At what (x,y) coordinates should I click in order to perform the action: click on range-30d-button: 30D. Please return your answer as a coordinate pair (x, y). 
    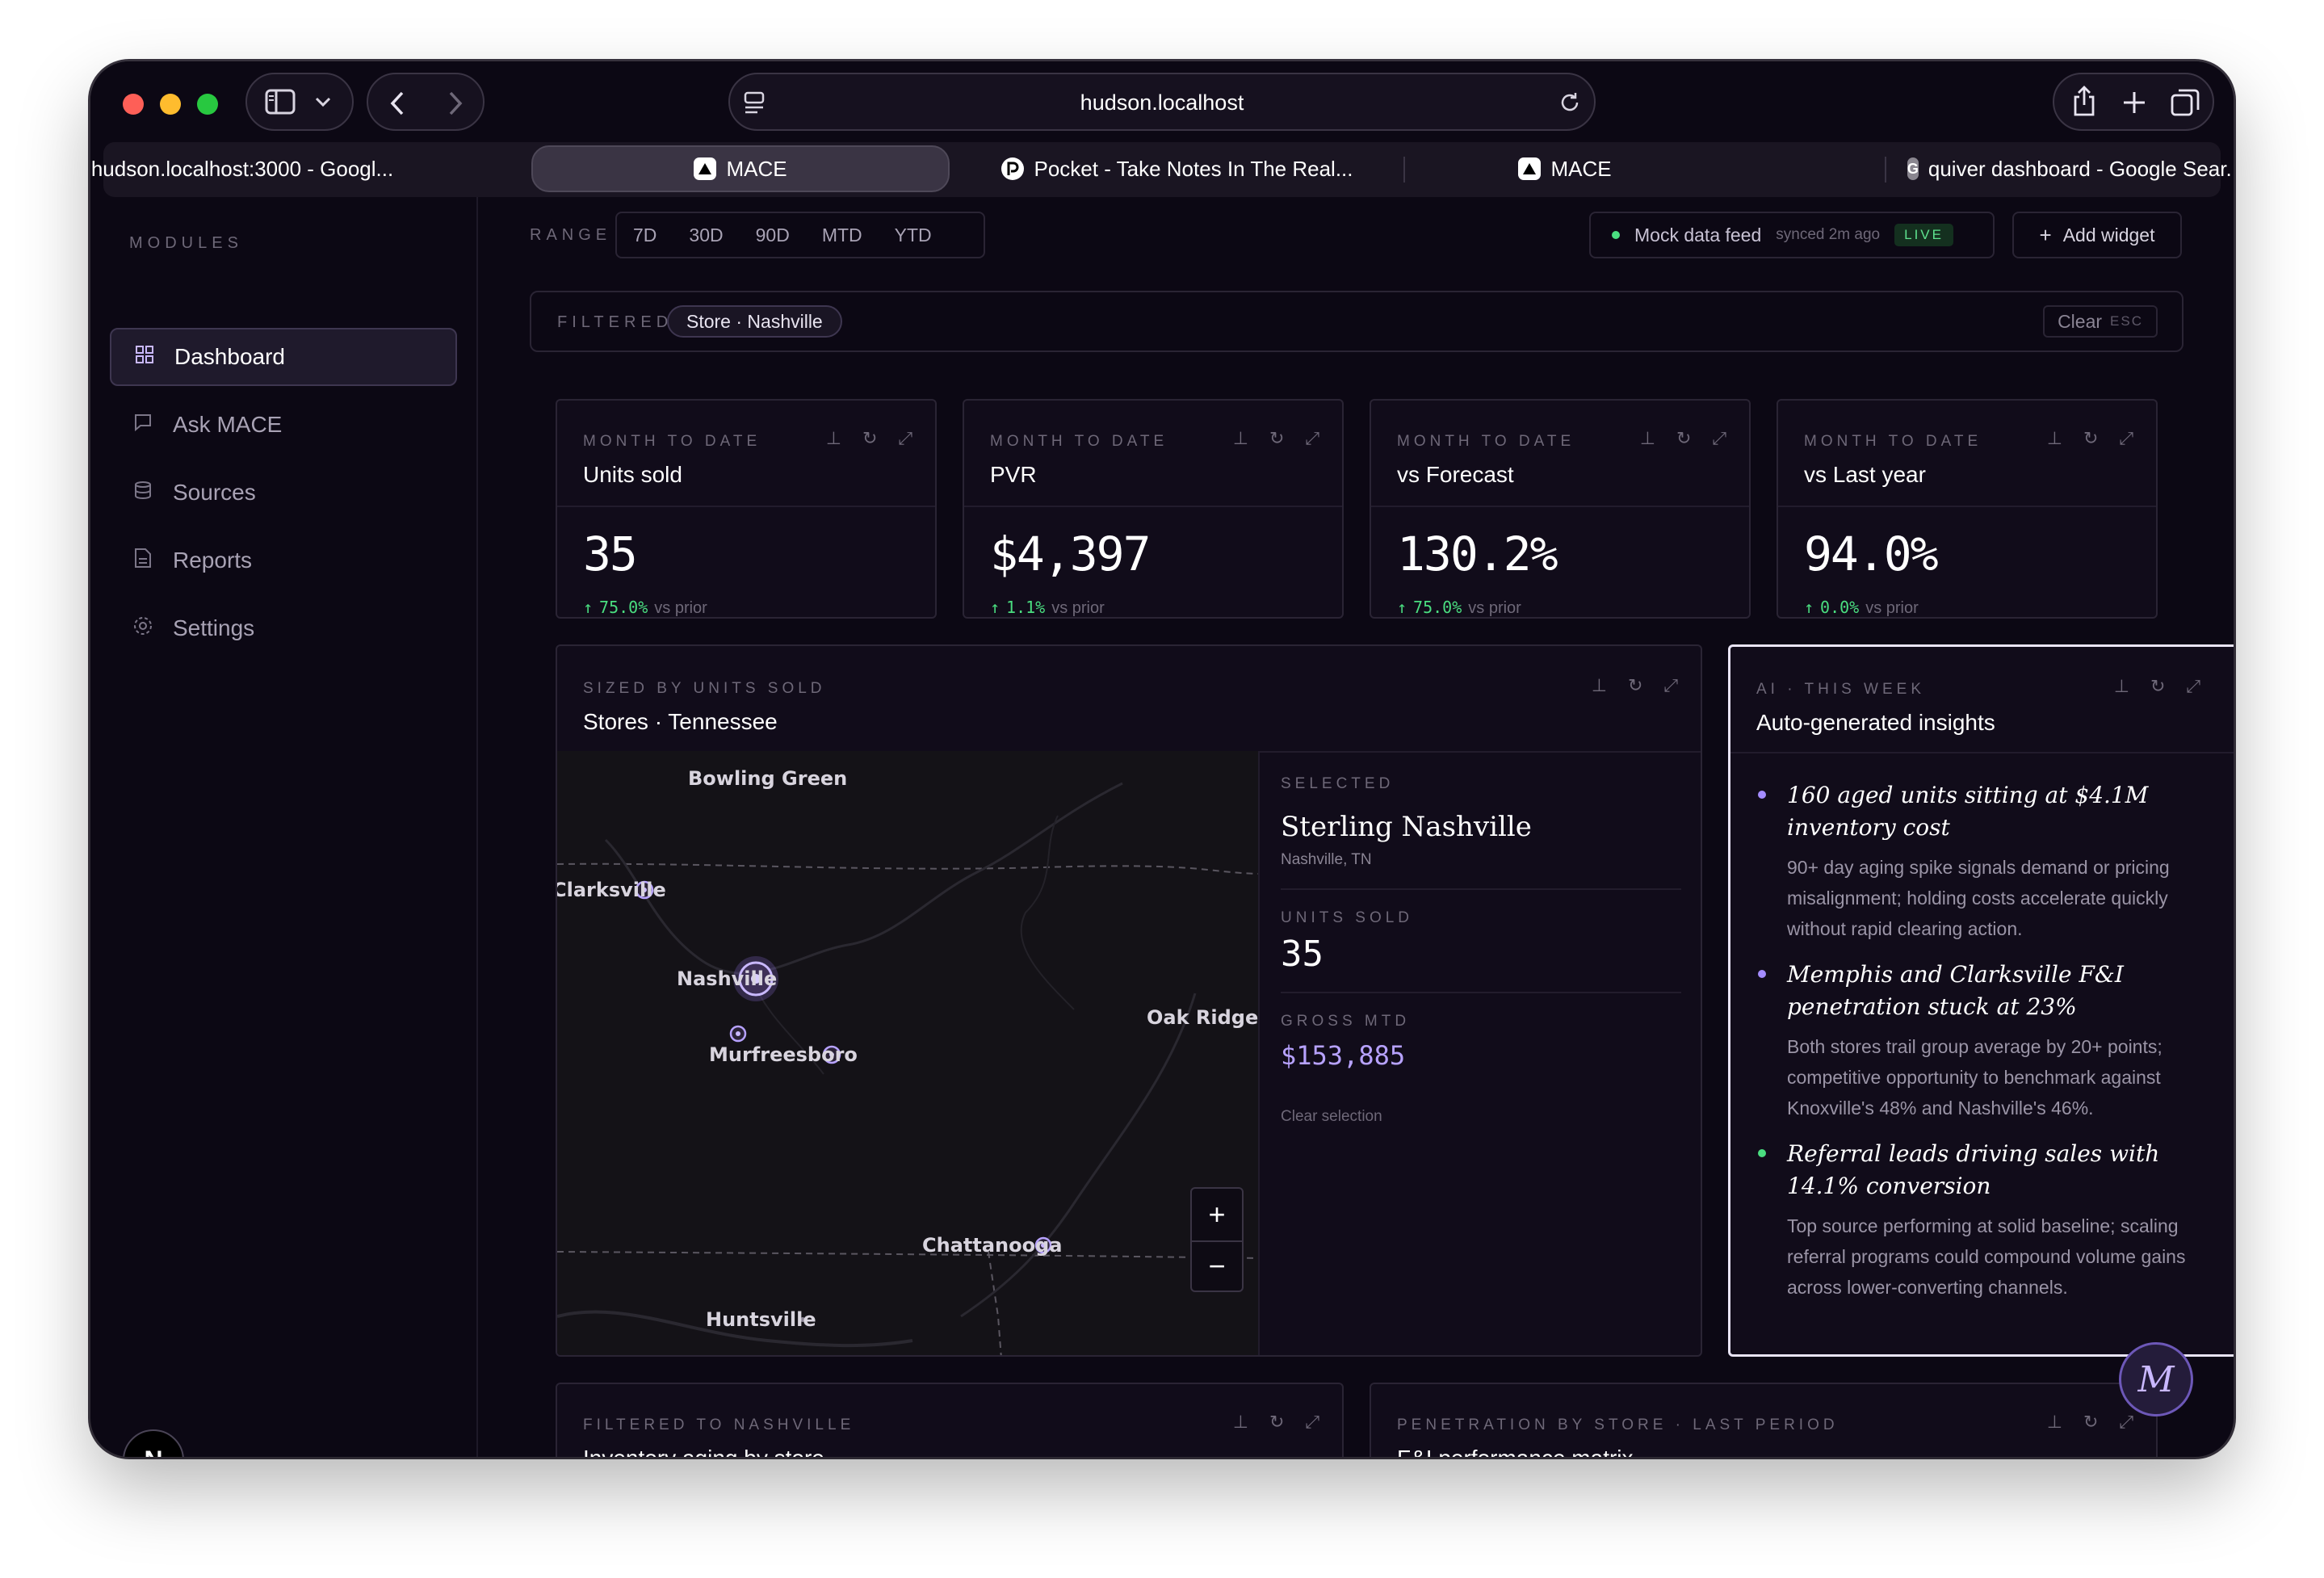
    Looking at the image, I should click on (706, 235).